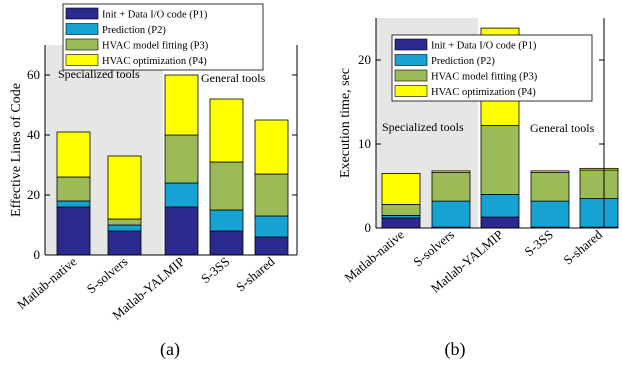 The image size is (622, 370). Describe the element at coordinates (170, 349) in the screenshot. I see `panel-caption: (a)` at that location.